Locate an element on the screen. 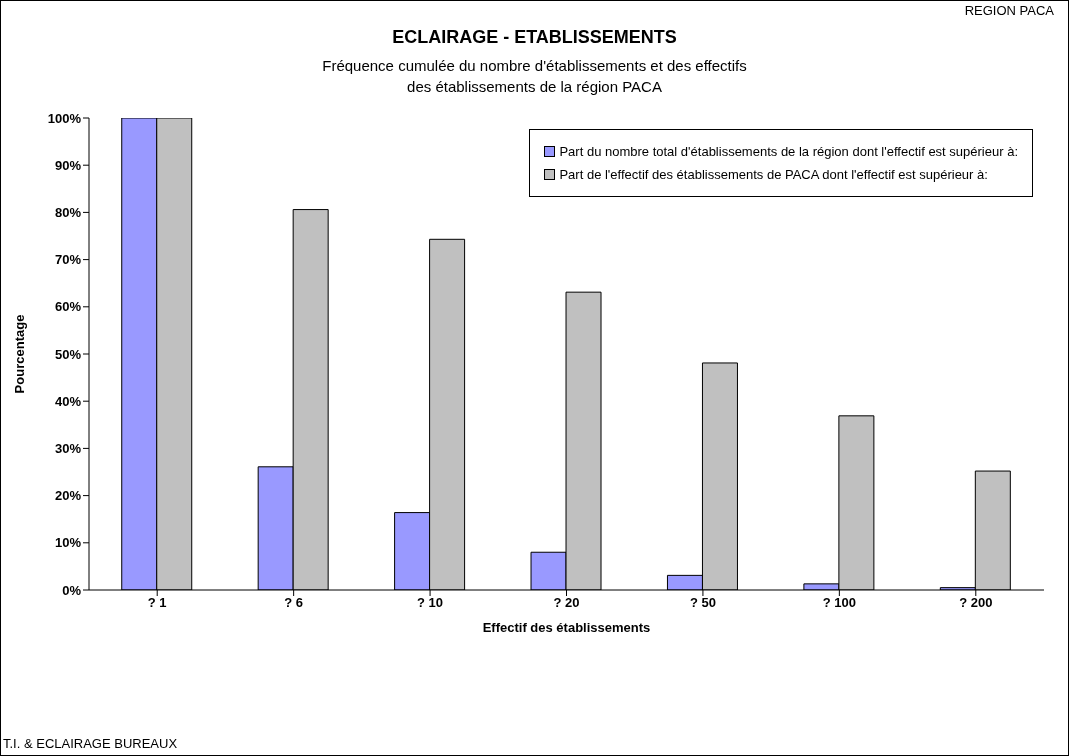  x-tick-label: ? 50 is located at coordinates (702, 603).